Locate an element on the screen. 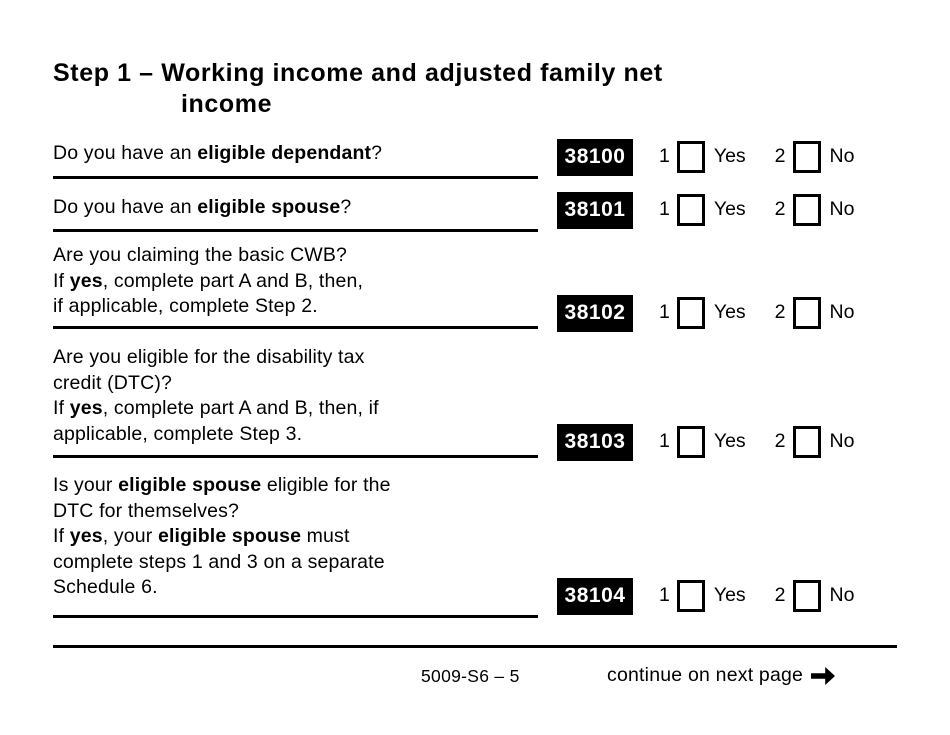 The image size is (950, 735). plain-text: , complete part A and B, then, is located at coordinates (233, 280).